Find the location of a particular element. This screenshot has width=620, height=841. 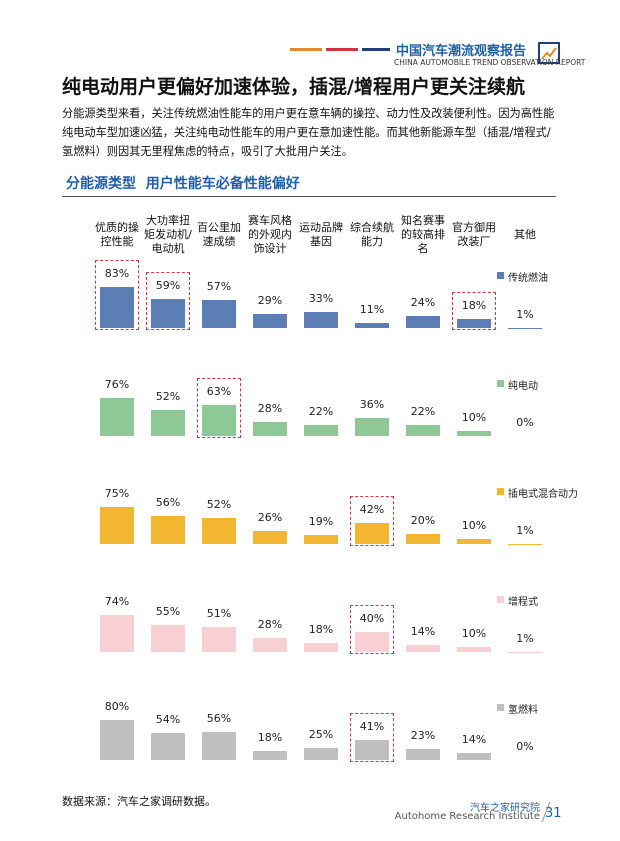

value-label: 52% is located at coordinates (219, 504).